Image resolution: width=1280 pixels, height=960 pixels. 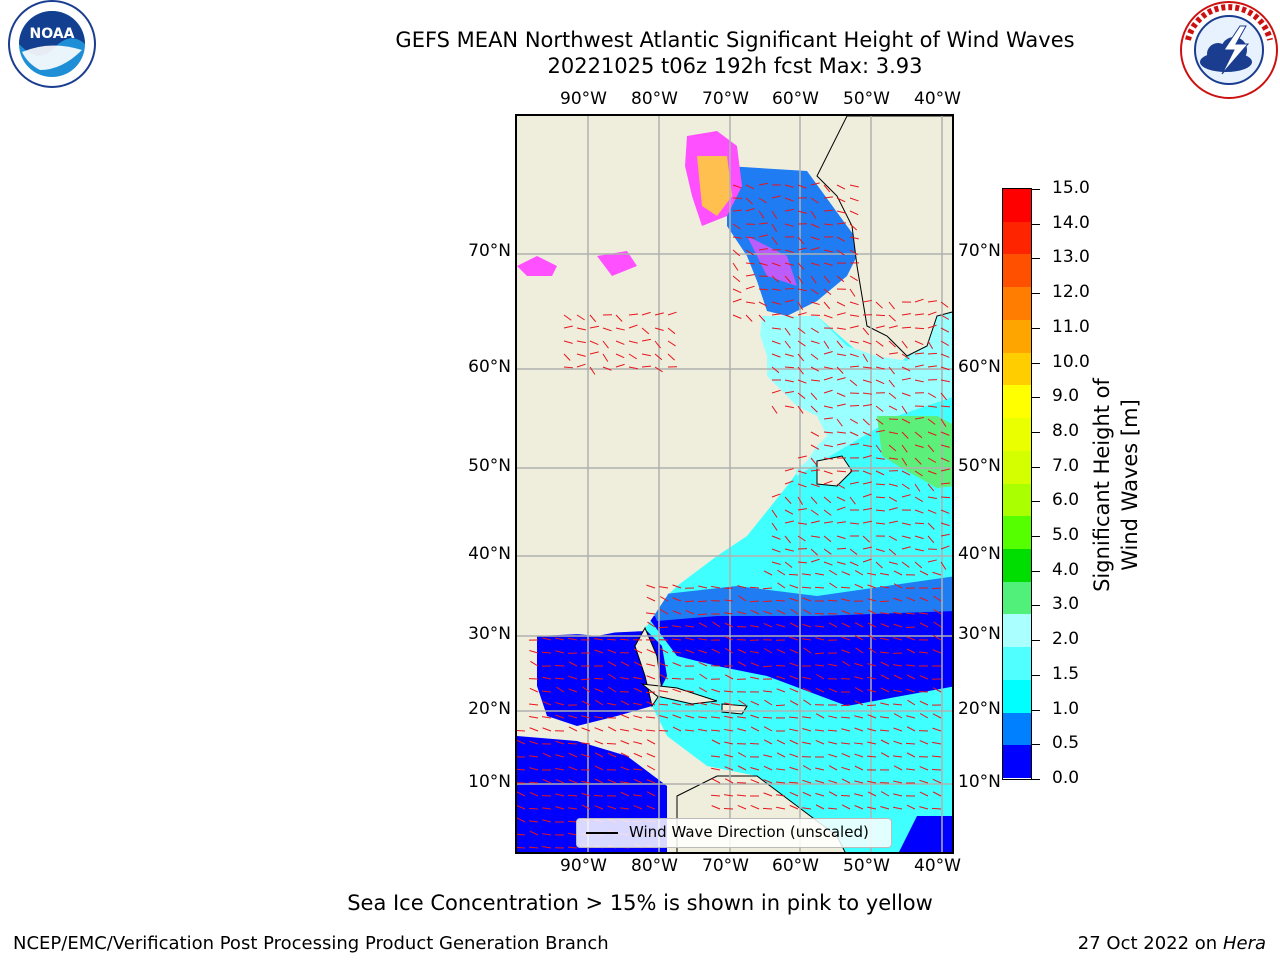 What do you see at coordinates (734, 833) in the screenshot?
I see `map-legend: Wind Wave Direction (unscaled)` at bounding box center [734, 833].